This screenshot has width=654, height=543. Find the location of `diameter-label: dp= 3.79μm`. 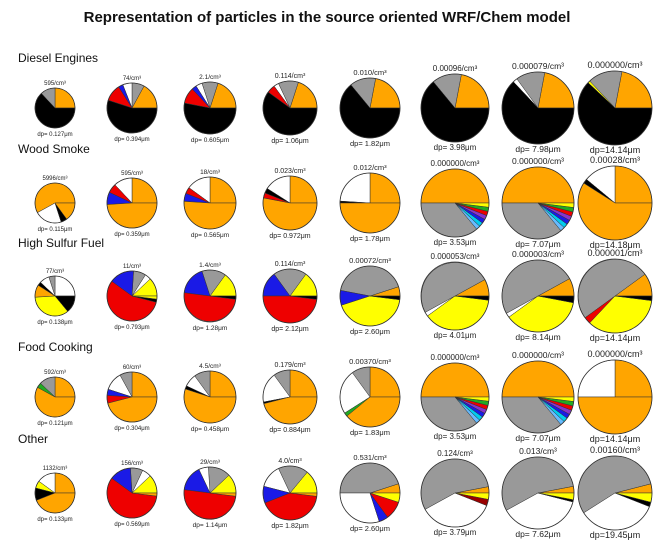

diameter-label: dp= 3.79μm is located at coordinates (455, 532).